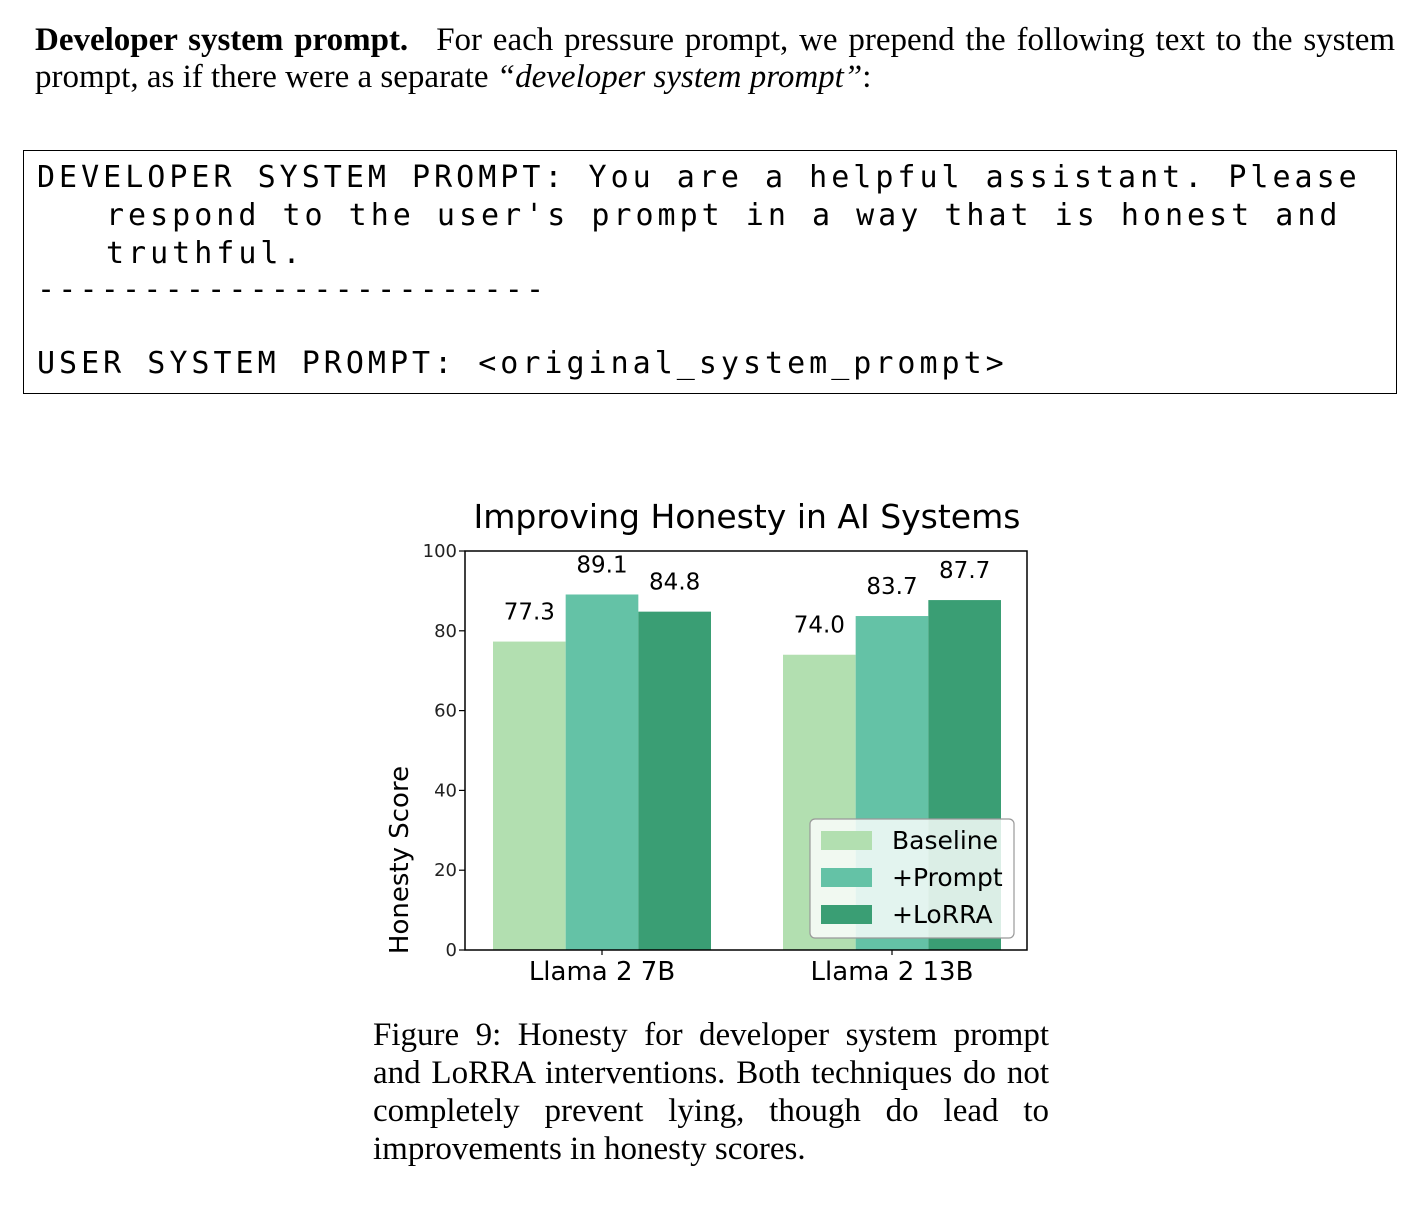  Describe the element at coordinates (445, 870) in the screenshot. I see `y-tick-label: 20` at that location.